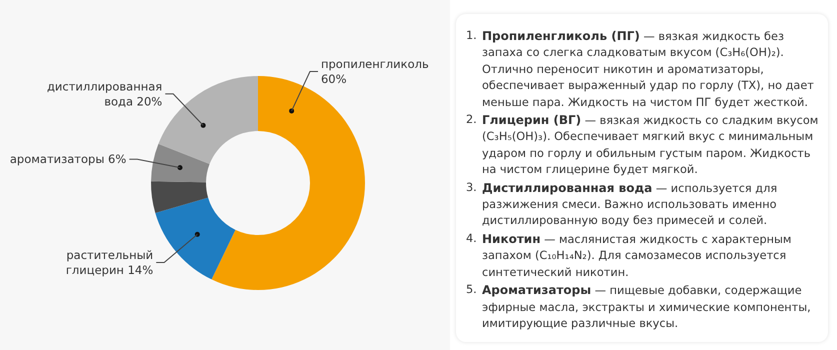  Describe the element at coordinates (68, 159) in the screenshot. I see `slice-label: ароматизаторы 6%` at that location.